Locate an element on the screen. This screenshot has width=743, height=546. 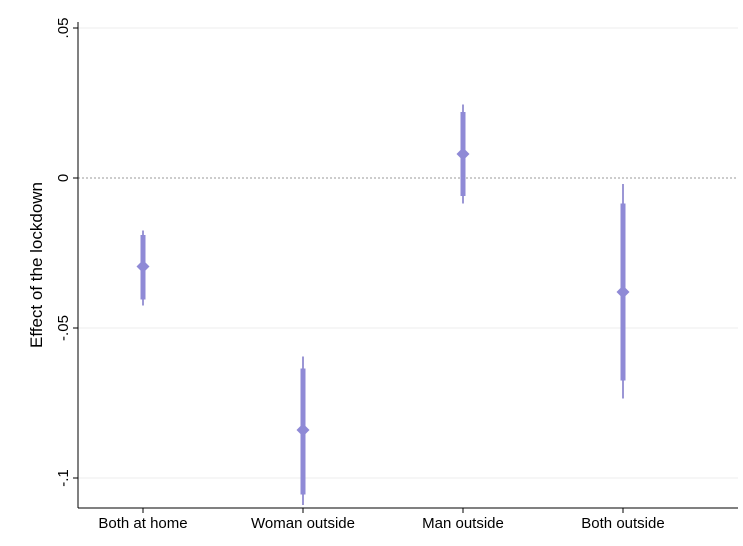
y-tick-label: -.1 is located at coordinates (63, 478).